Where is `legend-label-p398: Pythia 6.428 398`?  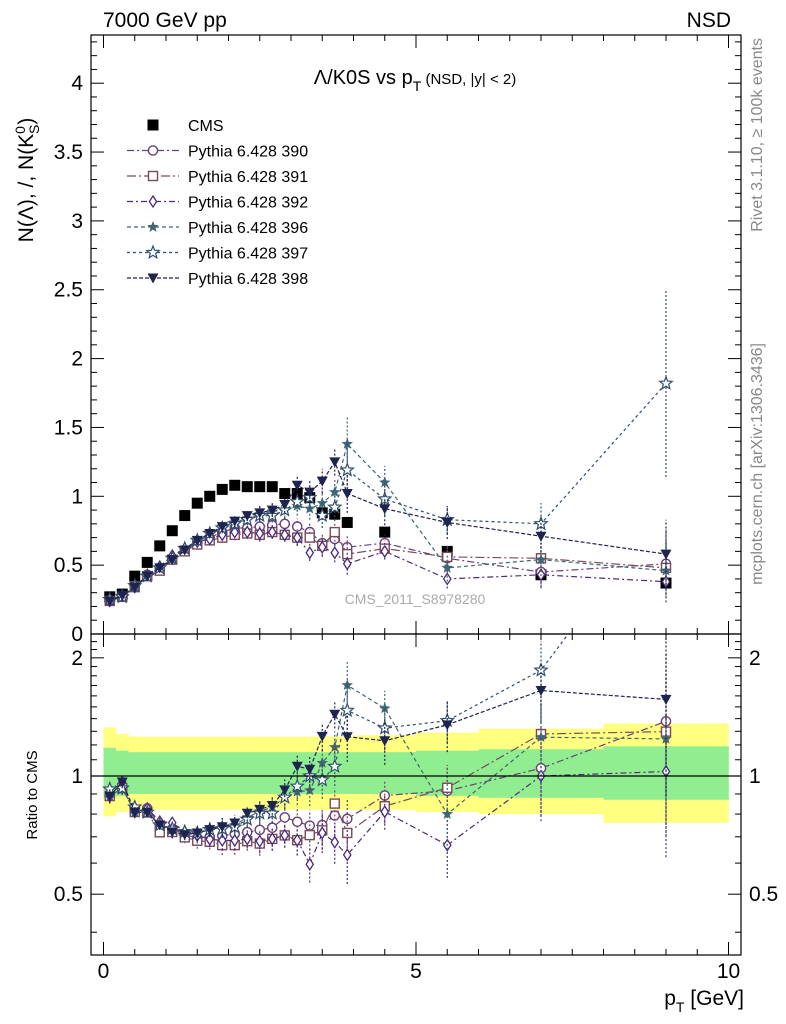
legend-label-p398: Pythia 6.428 398 is located at coordinates (248, 279).